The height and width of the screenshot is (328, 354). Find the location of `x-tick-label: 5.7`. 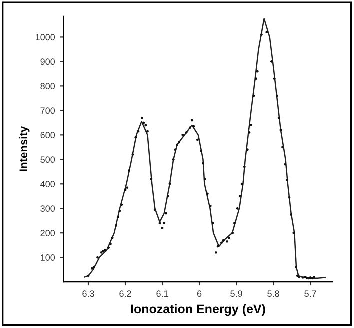

x-tick-label: 5.7 is located at coordinates (310, 294).